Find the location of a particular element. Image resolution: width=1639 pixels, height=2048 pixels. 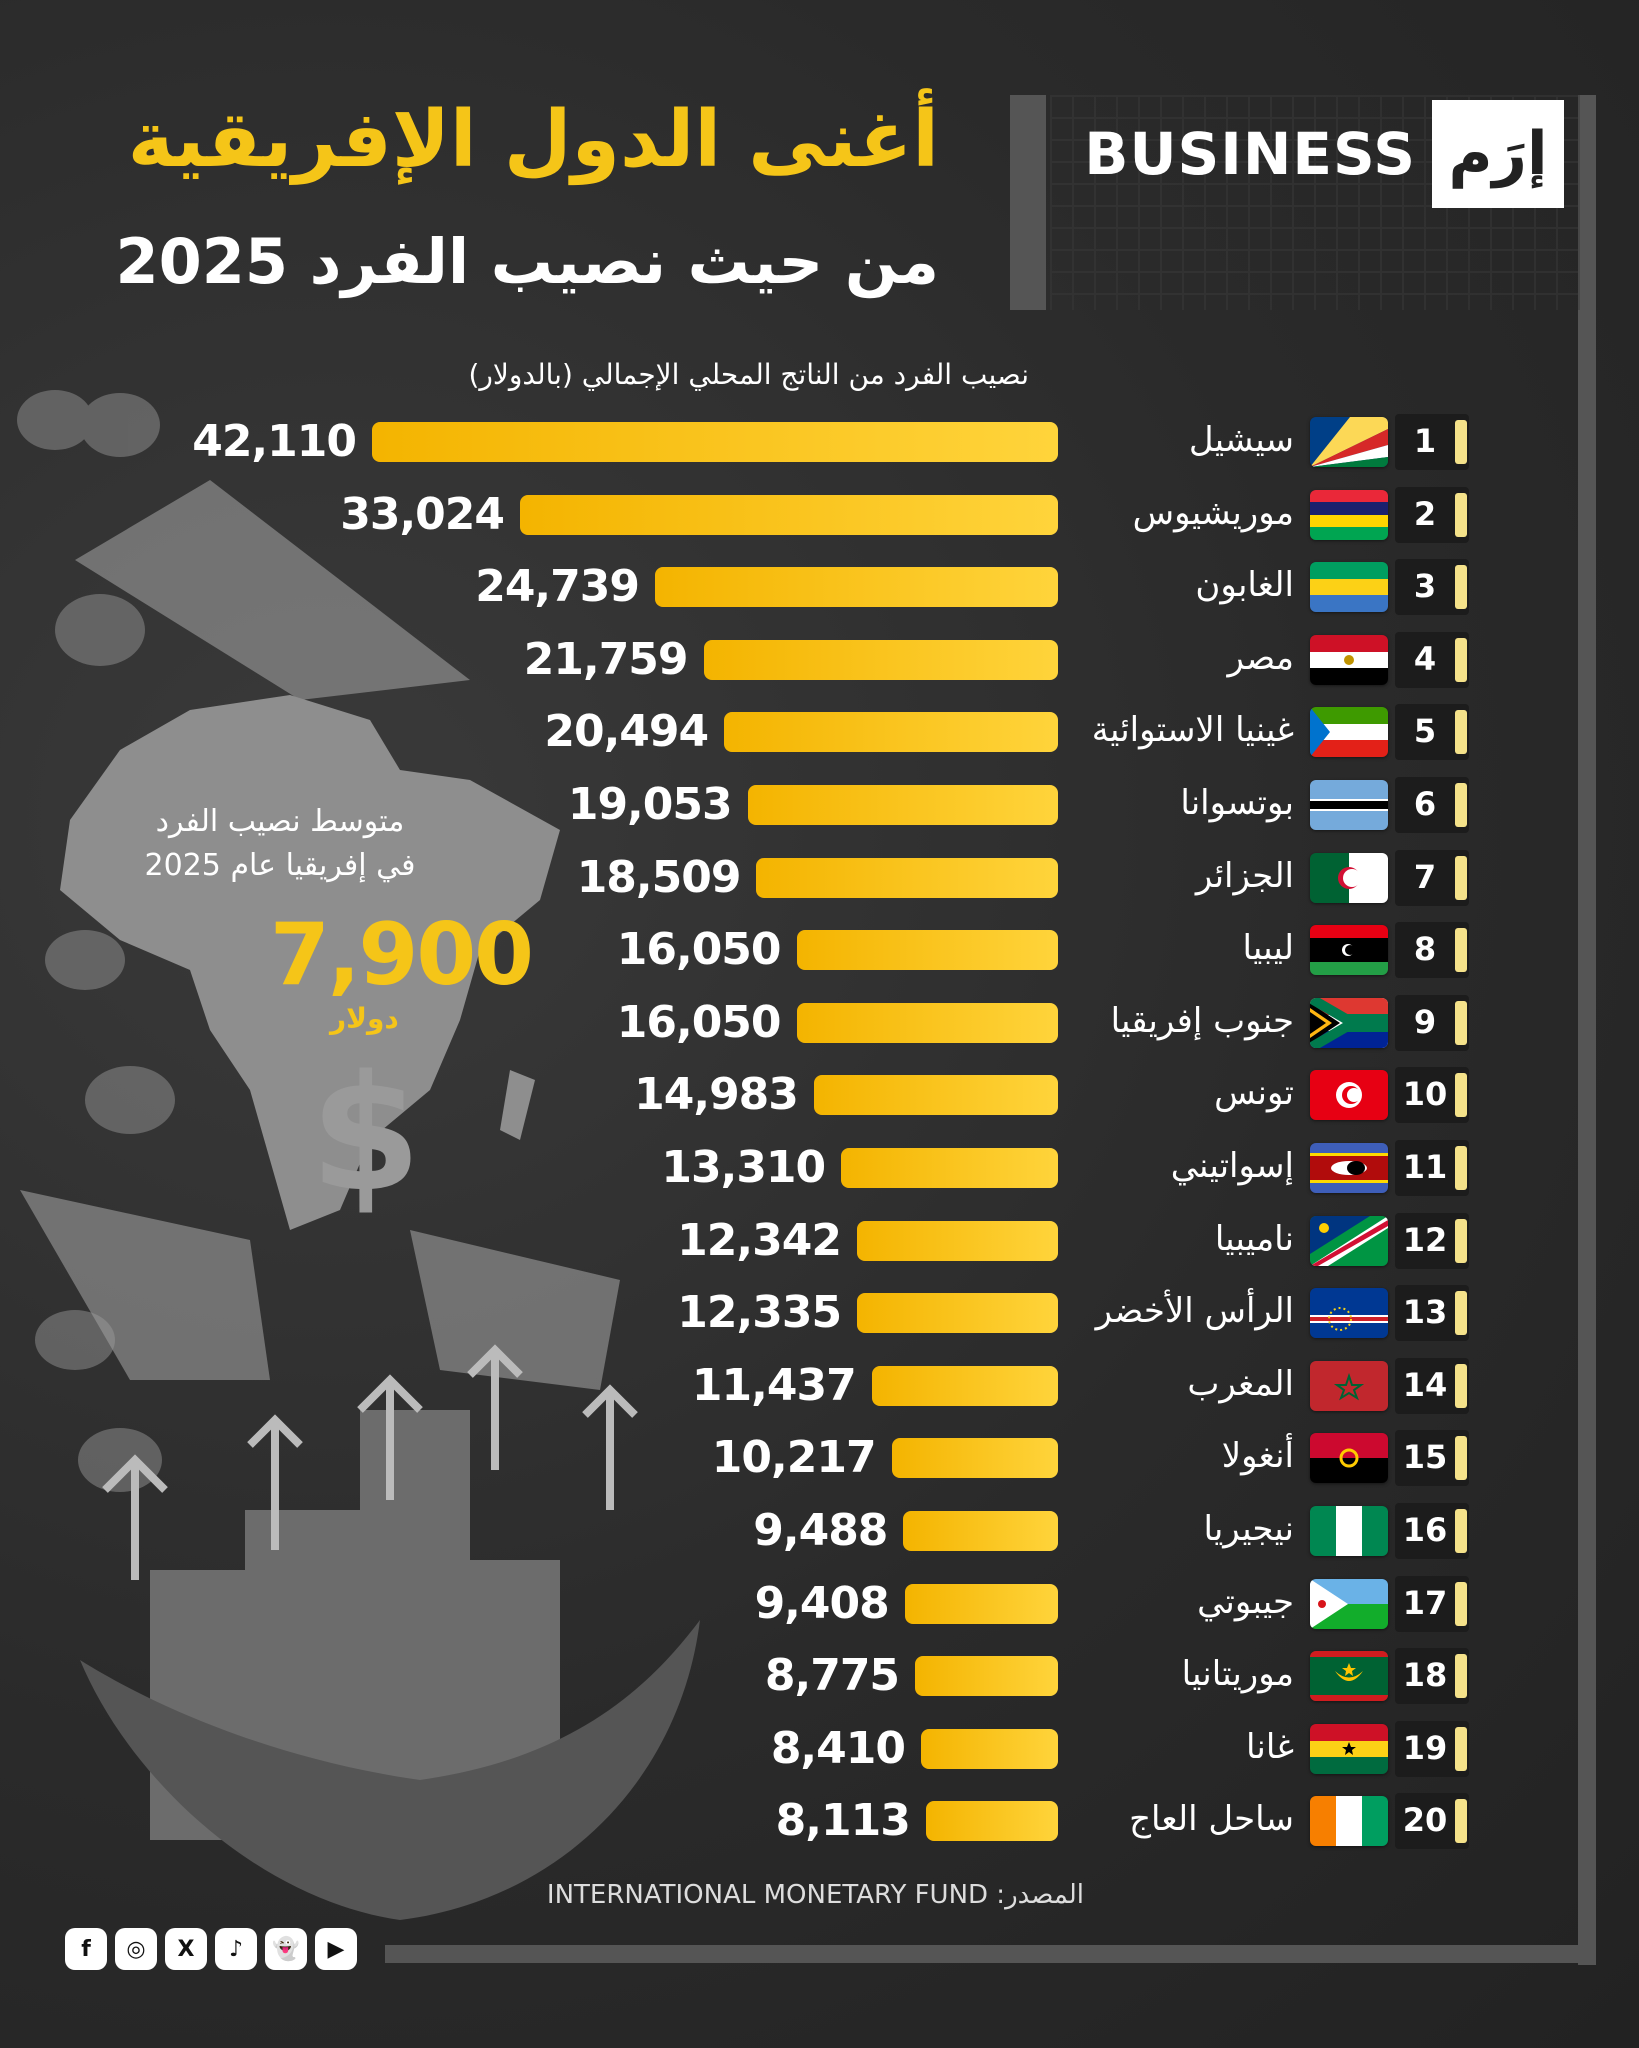

chart-row: 9,488 نيجيريا 16 is located at coordinates (819, 1531).